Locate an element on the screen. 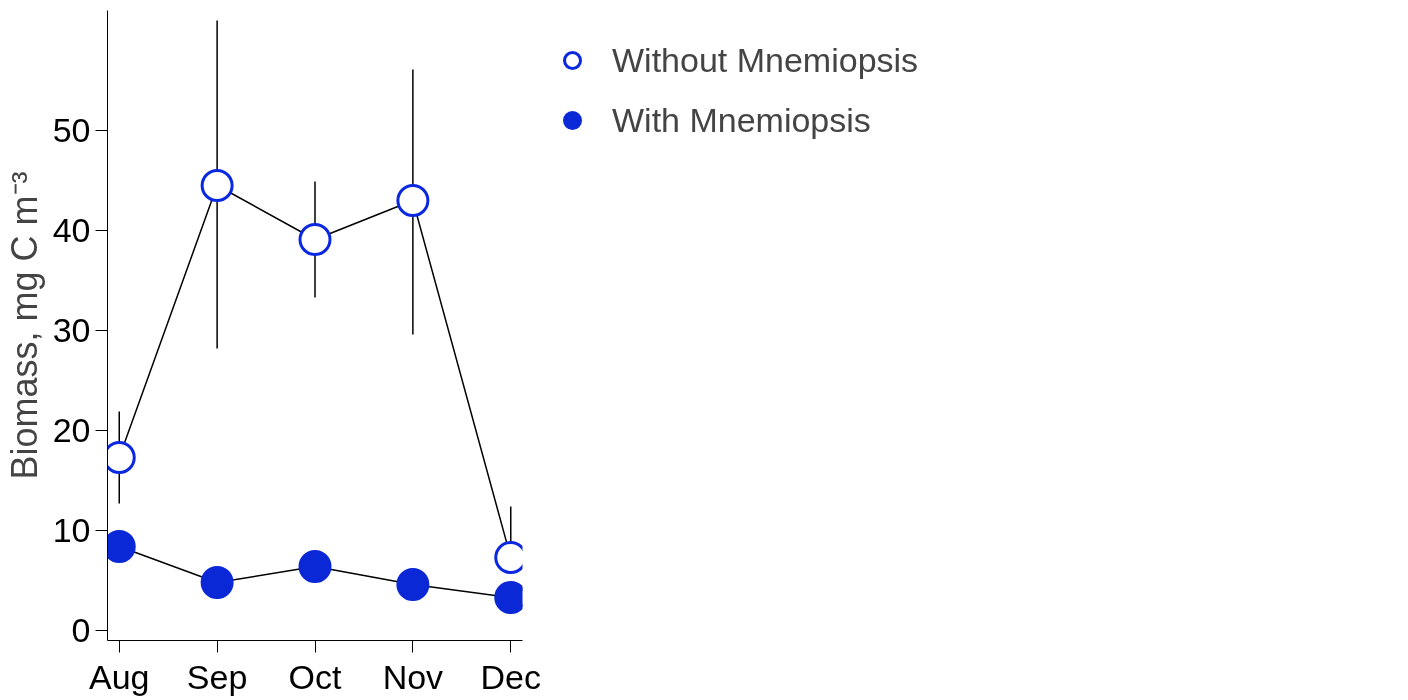 The height and width of the screenshot is (700, 1408). legend-label: With Mnemiopsis is located at coordinates (741, 120).